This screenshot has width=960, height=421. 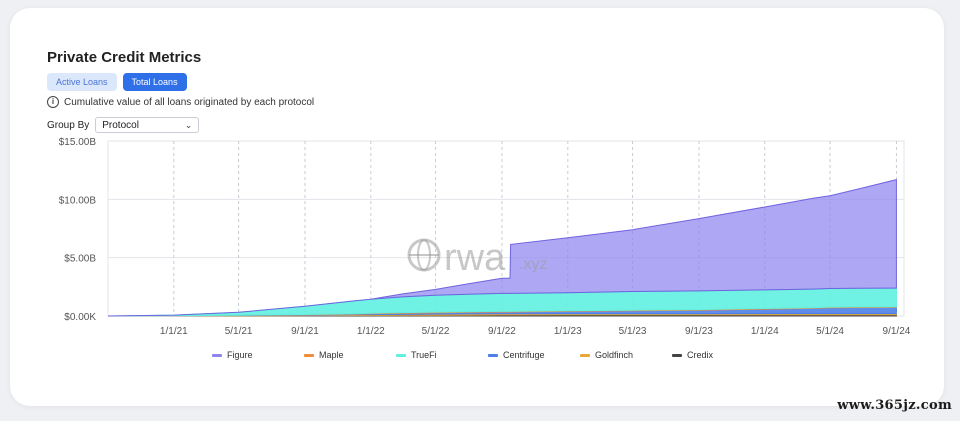 I want to click on x-tick-label: 5/1/22, so click(x=436, y=331).